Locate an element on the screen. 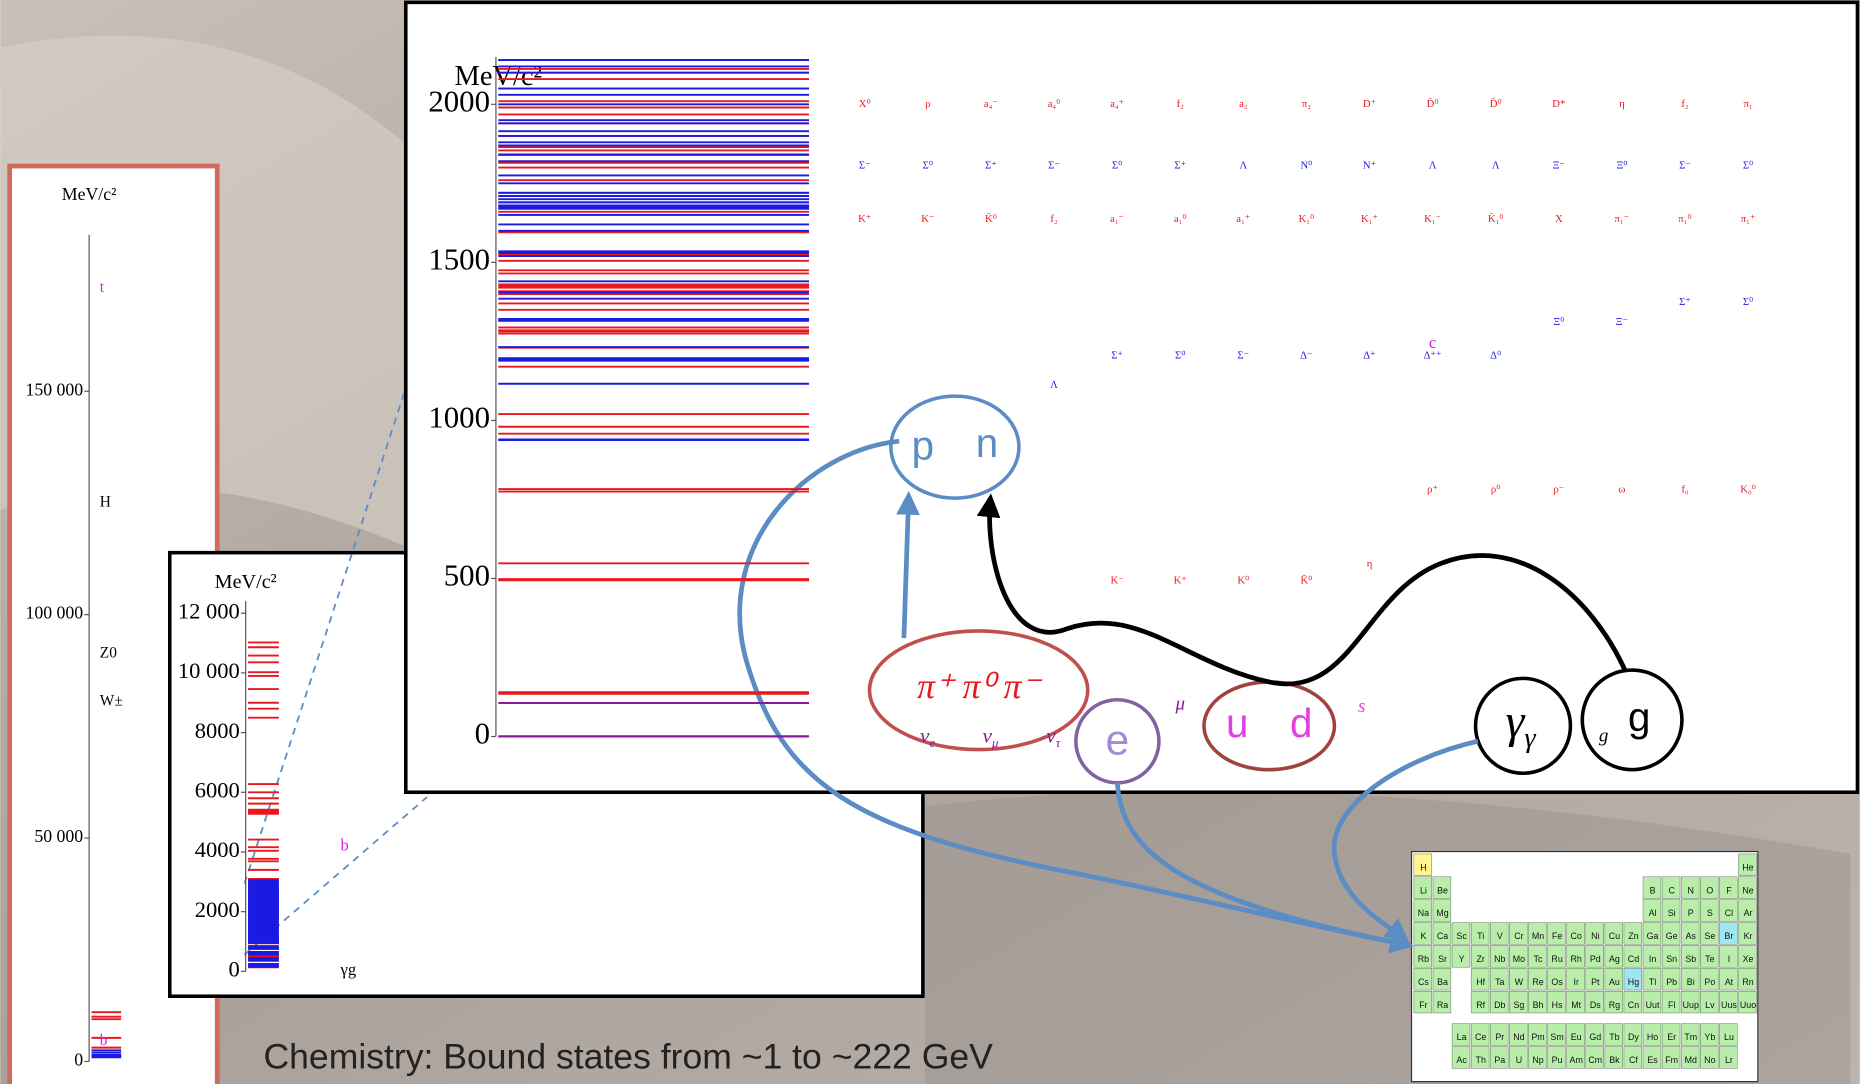  particle-label: Ξ⁰ is located at coordinates (1622, 165).